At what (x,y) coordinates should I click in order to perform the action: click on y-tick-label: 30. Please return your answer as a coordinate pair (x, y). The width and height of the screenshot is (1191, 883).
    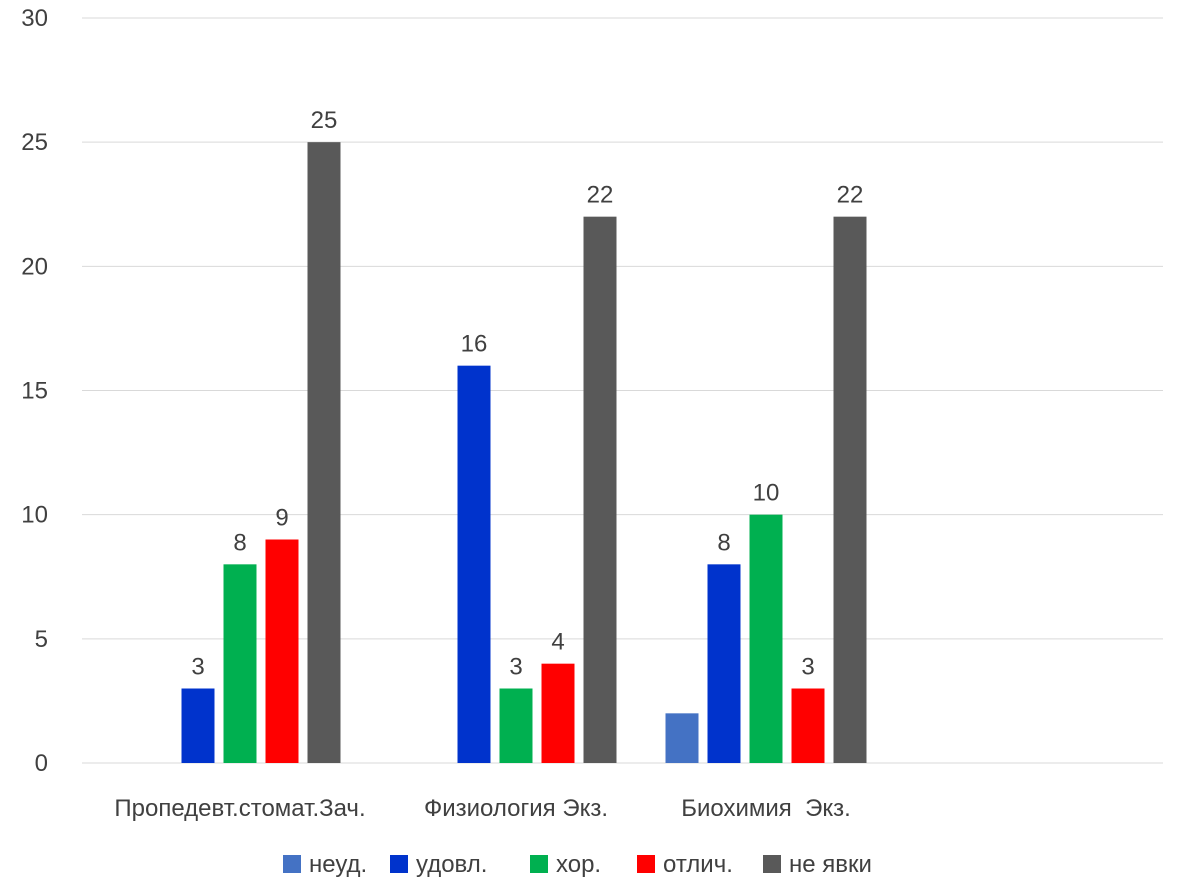
    Looking at the image, I should click on (34, 18).